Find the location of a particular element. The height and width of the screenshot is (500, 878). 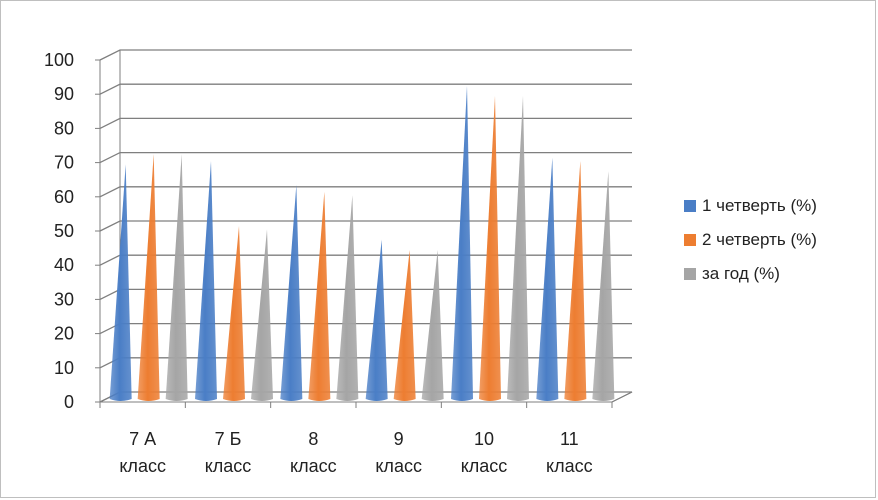

y-tick-label: 30 is located at coordinates (64, 299).